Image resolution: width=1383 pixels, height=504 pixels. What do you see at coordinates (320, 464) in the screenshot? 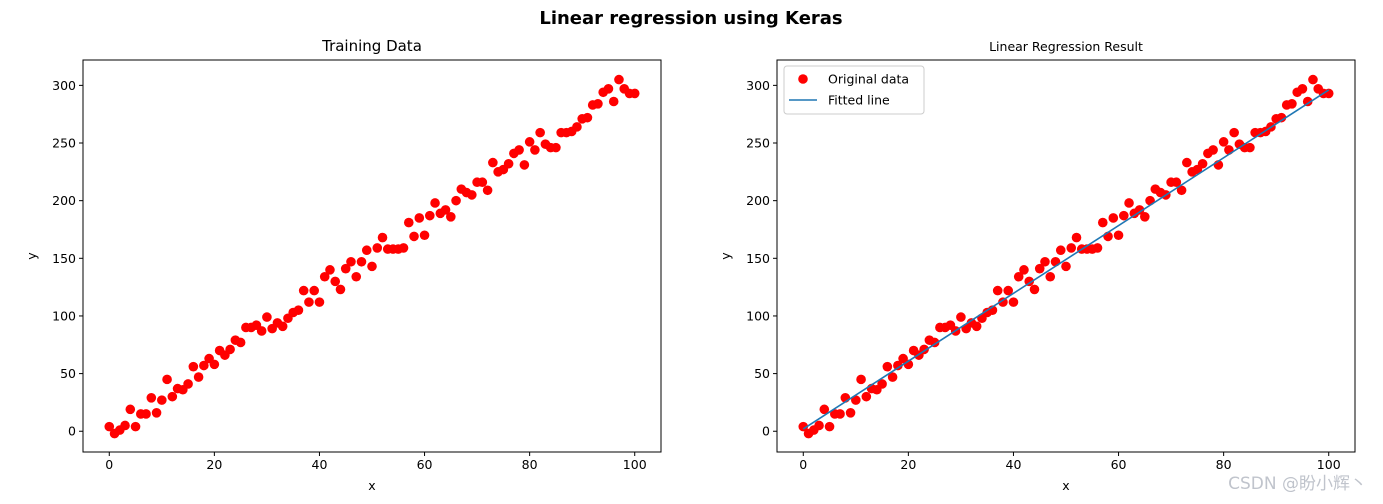
I see `x-tick-label: 40` at bounding box center [320, 464].